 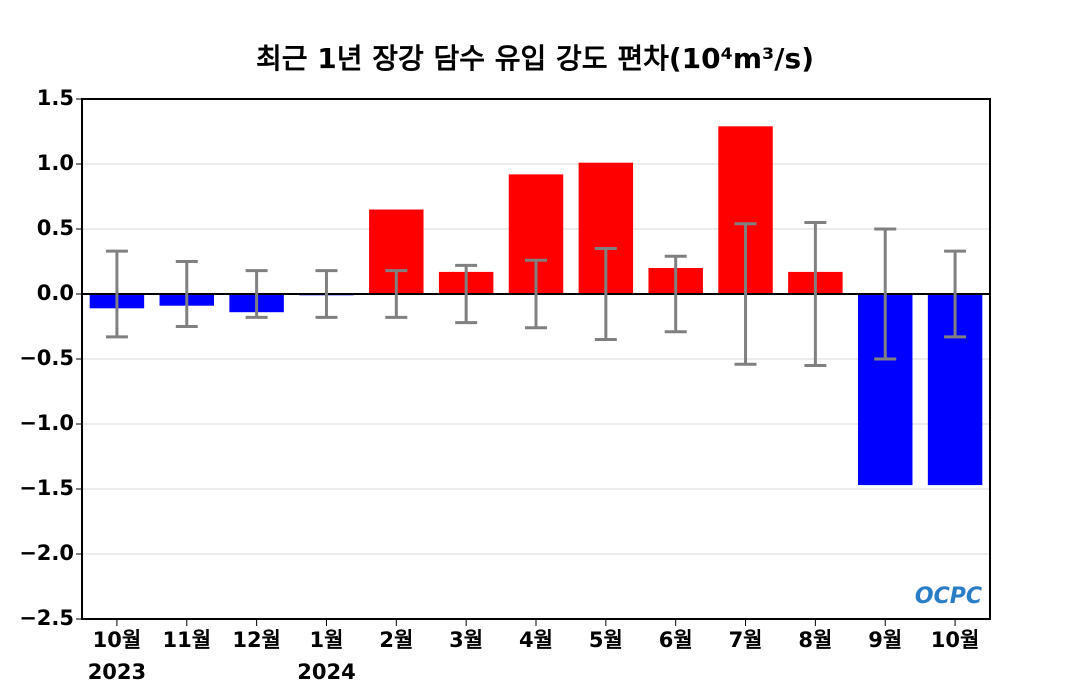 What do you see at coordinates (55, 163) in the screenshot?
I see `y-tick-label: 1.0` at bounding box center [55, 163].